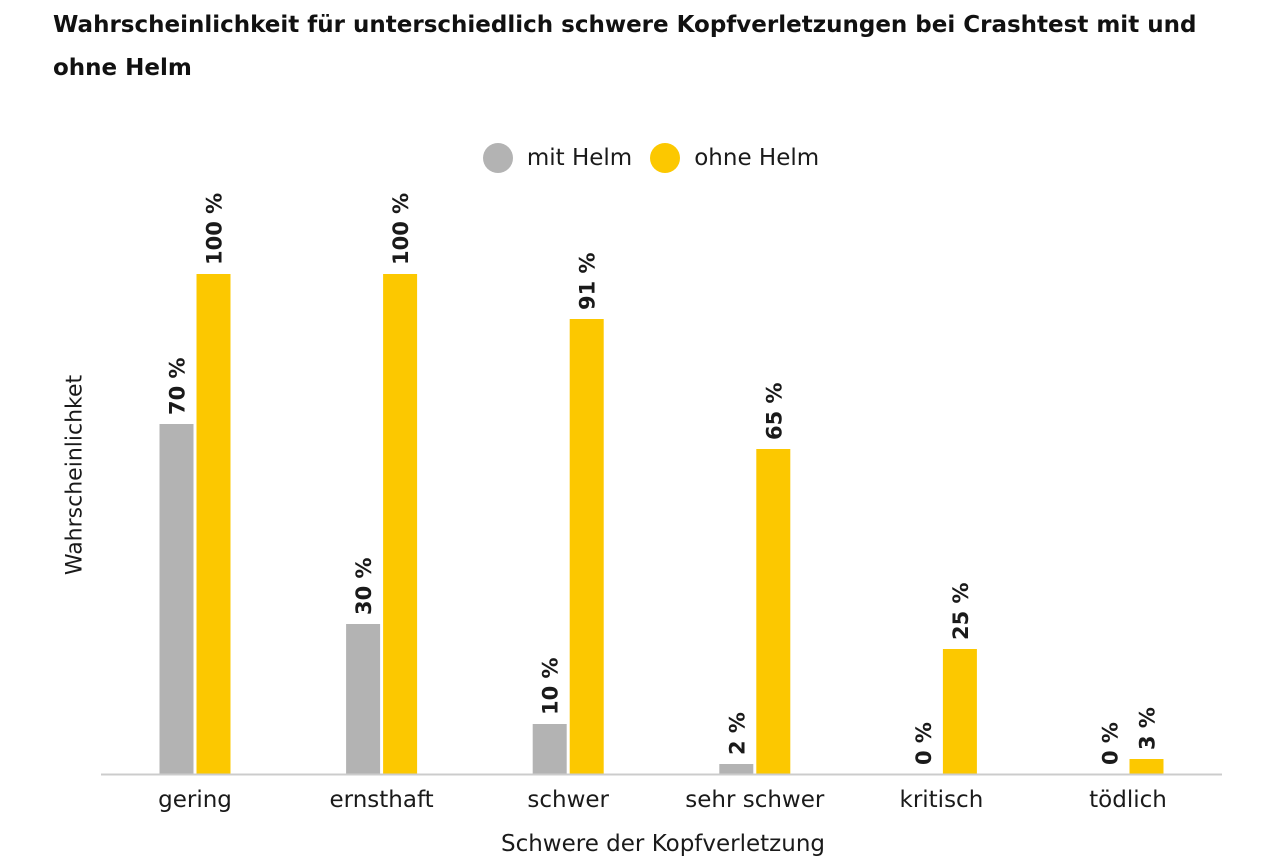 The width and height of the screenshot is (1280, 867). I want to click on x-tick-label: tödlich, so click(1128, 800).